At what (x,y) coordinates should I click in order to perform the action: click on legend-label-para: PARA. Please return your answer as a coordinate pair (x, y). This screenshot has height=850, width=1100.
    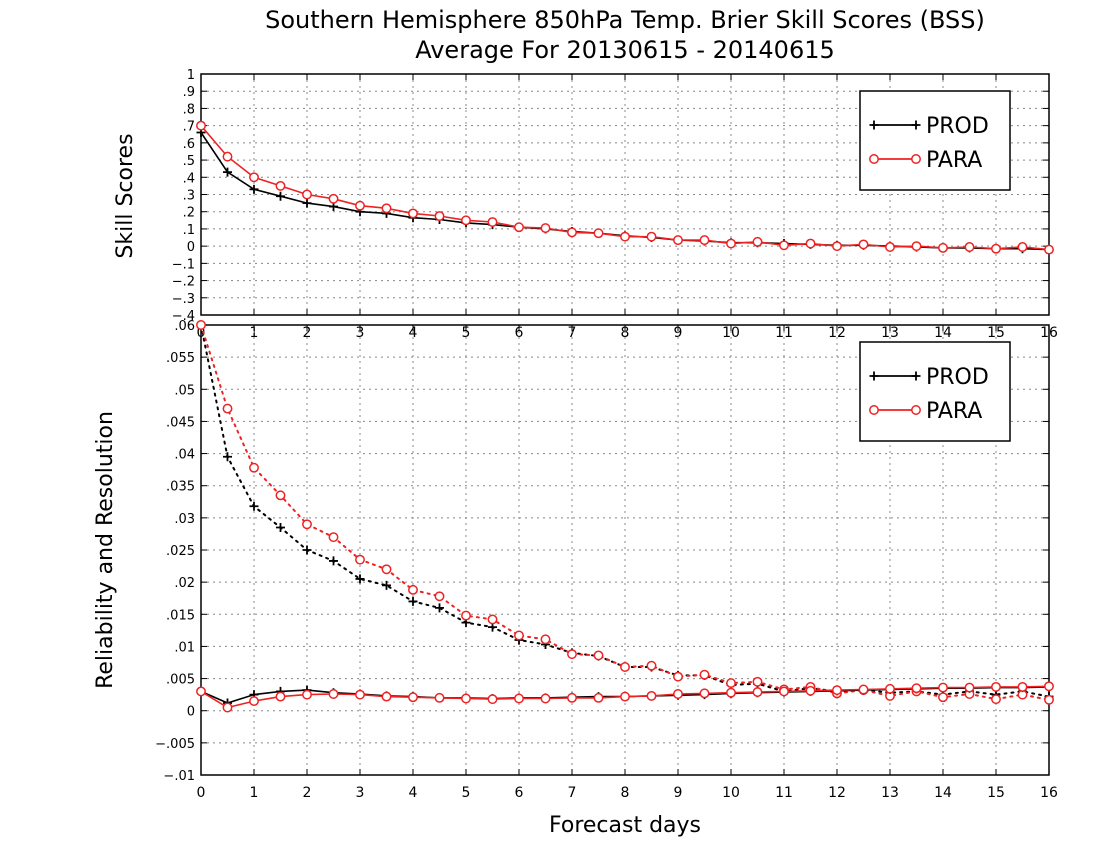
    Looking at the image, I should click on (954, 160).